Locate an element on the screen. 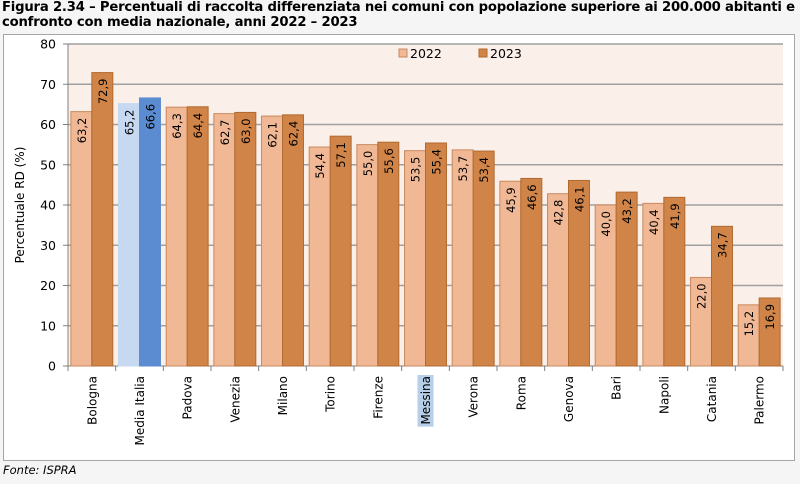 The width and height of the screenshot is (800, 484). category-label: Firenze is located at coordinates (378, 397).